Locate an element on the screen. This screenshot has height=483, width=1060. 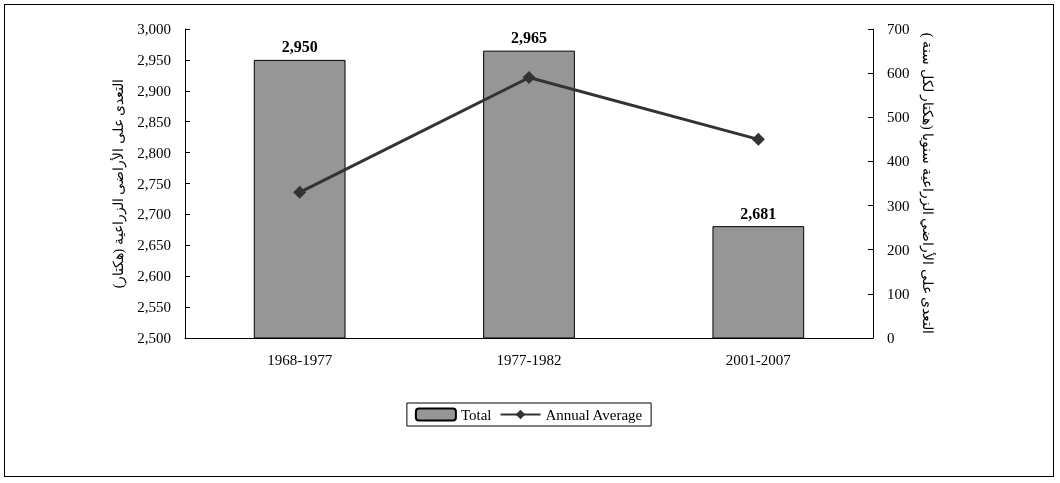
y2-tick-label: 0 is located at coordinates (891, 338).